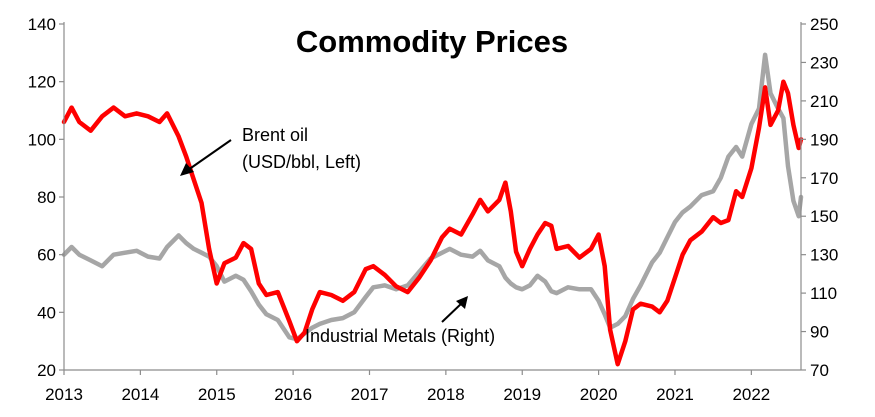 The width and height of the screenshot is (875, 417). I want to click on left-tick-label: 40, so click(46, 312).